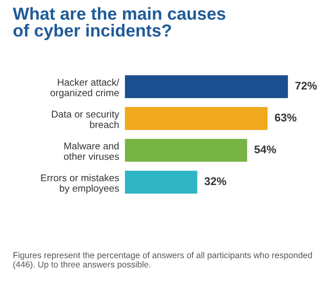 Image resolution: width=320 pixels, height=283 pixels. What do you see at coordinates (162, 261) in the screenshot?
I see `text: Figures represent the percentage of answers of all participants who responded (446). Up to three answers possible.` at bounding box center [162, 261].